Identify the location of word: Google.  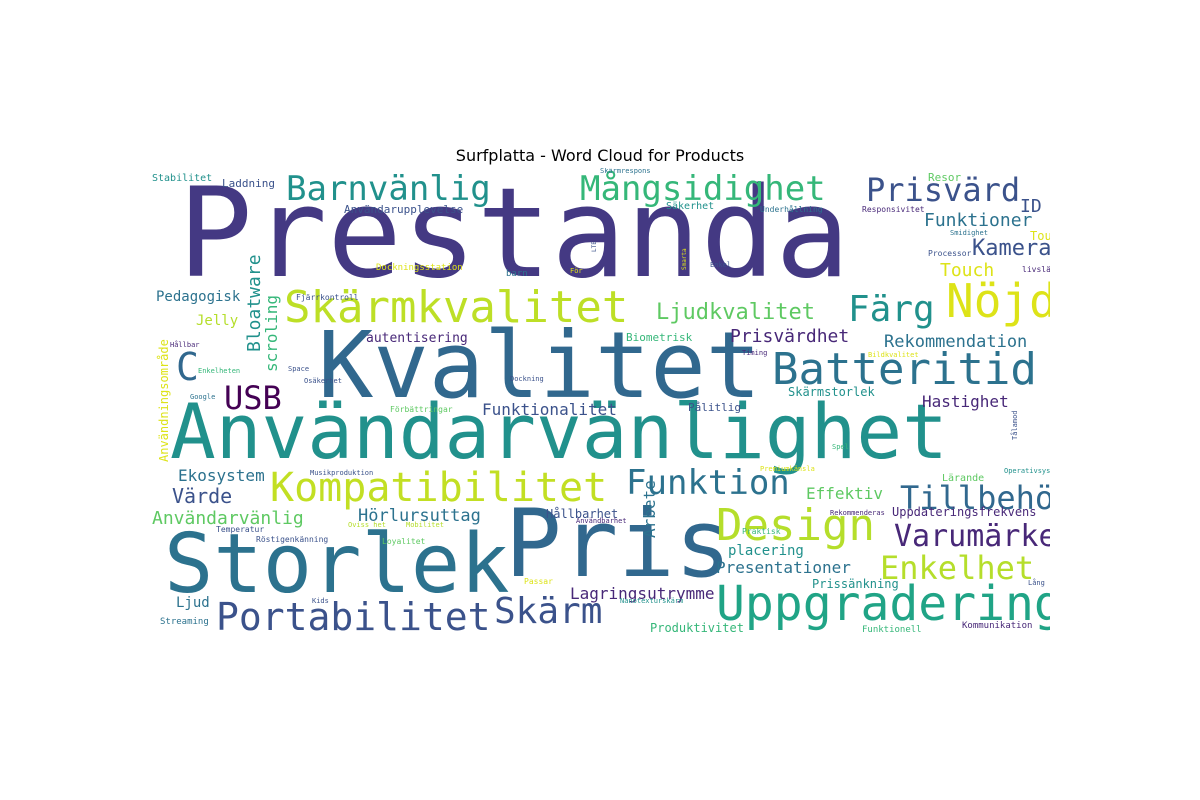
(203, 397).